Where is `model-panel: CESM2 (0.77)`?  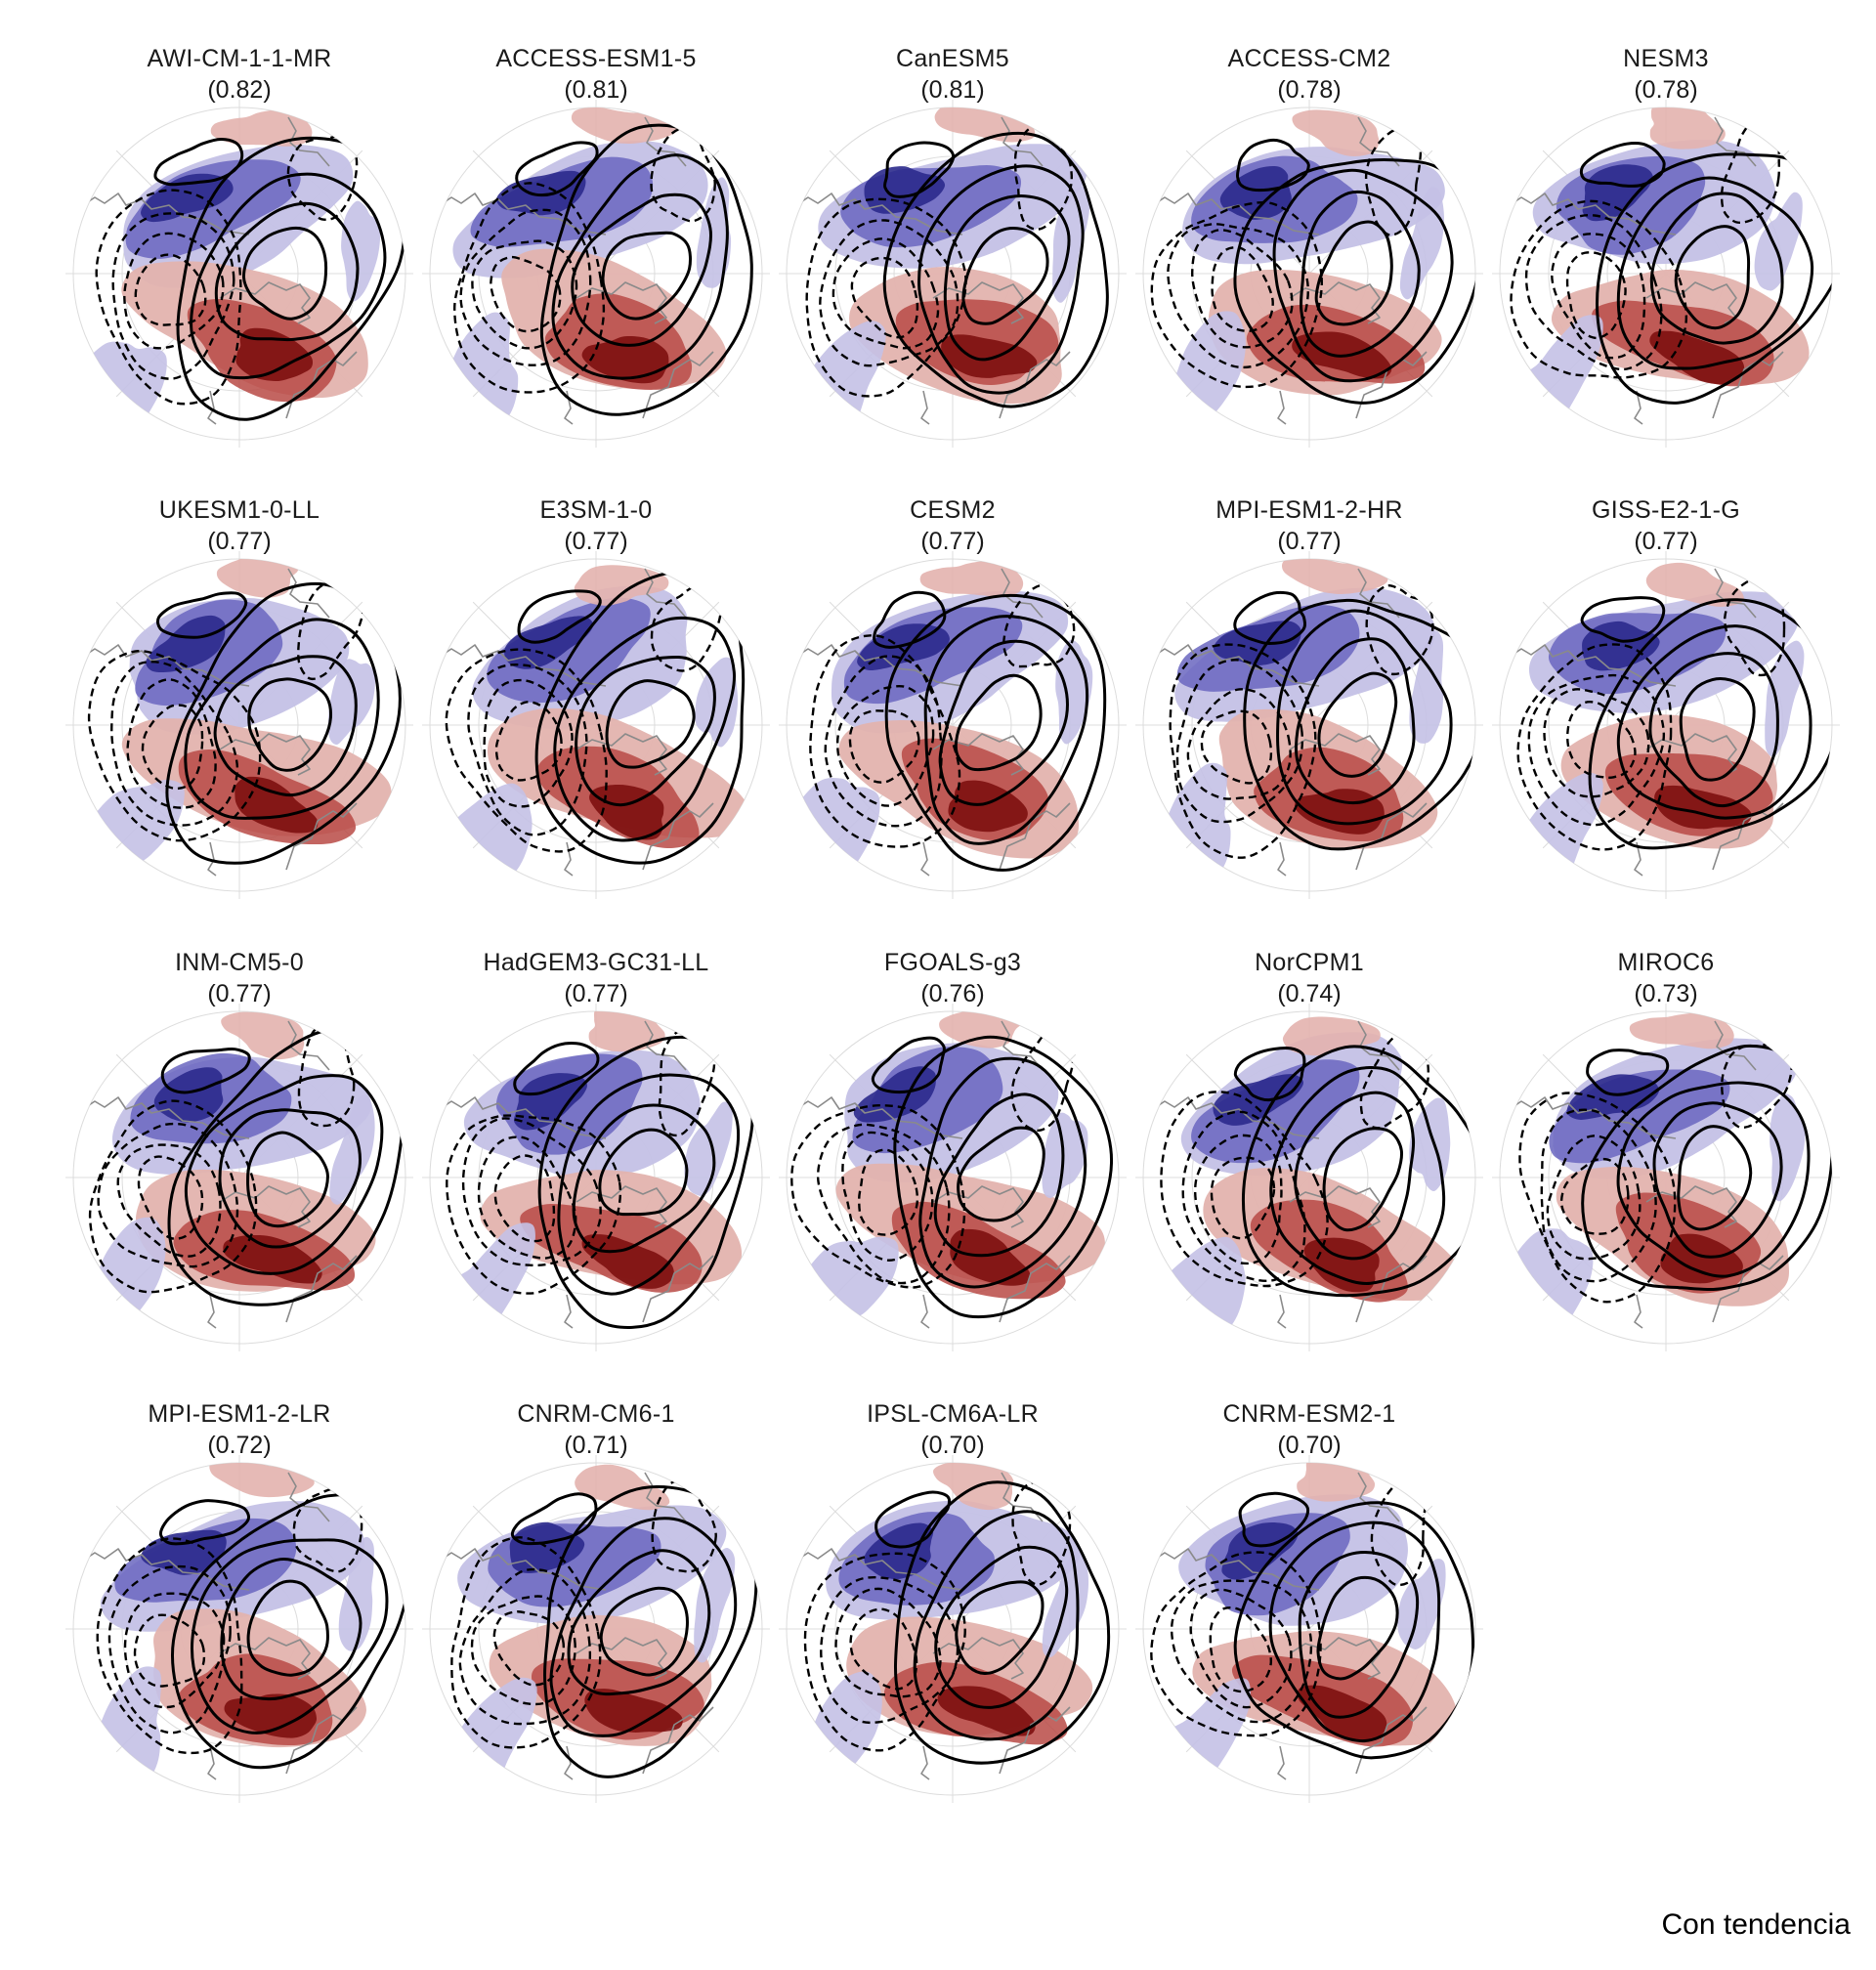
model-panel: CESM2 (0.77) is located at coordinates (953, 676).